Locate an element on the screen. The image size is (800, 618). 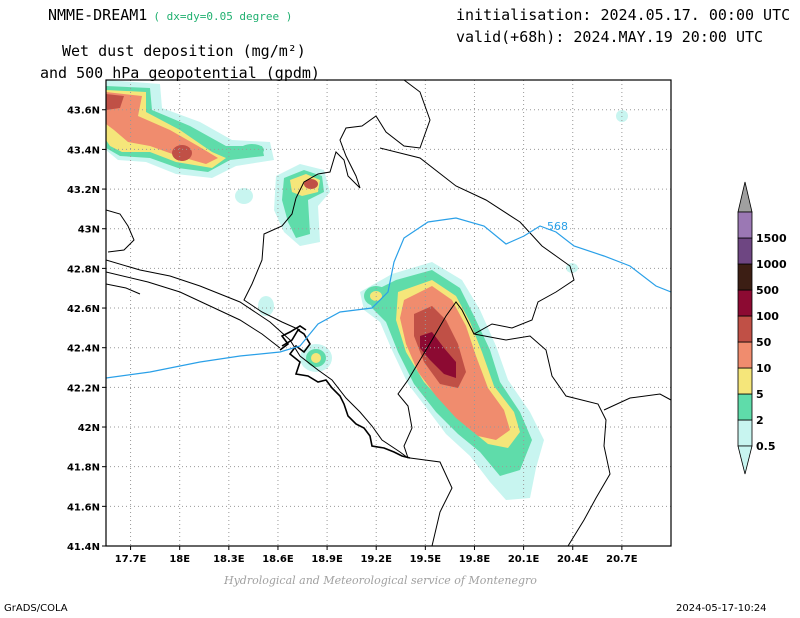
contour-label: 568 is located at coordinates (557, 226).